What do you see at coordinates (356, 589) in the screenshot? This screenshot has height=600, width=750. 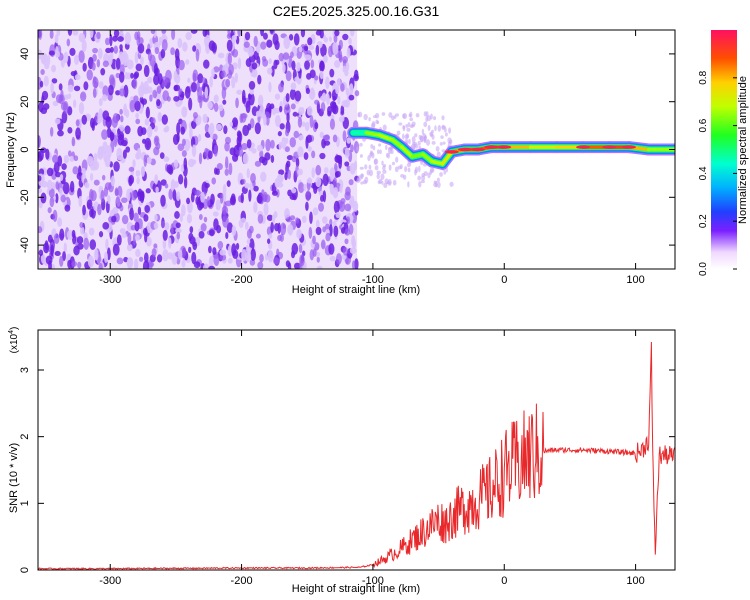 I see `snr-x-label: Height of straight line (km)` at bounding box center [356, 589].